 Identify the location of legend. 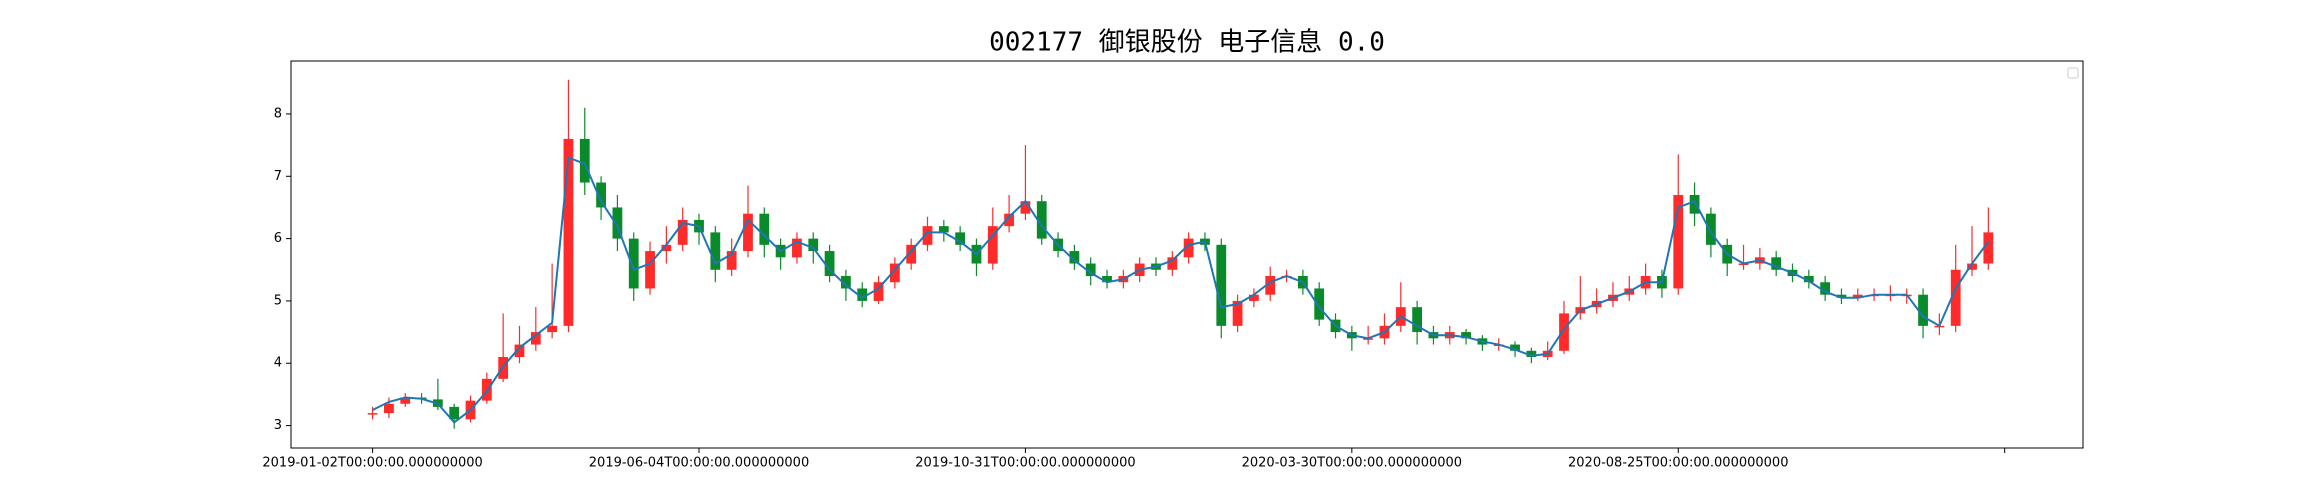
(2073, 73).